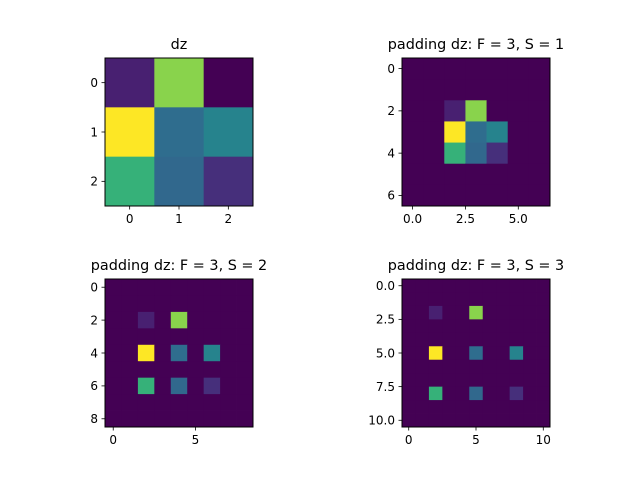  Describe the element at coordinates (385, 387) in the screenshot. I see `y-tick-label: 7.5` at that location.